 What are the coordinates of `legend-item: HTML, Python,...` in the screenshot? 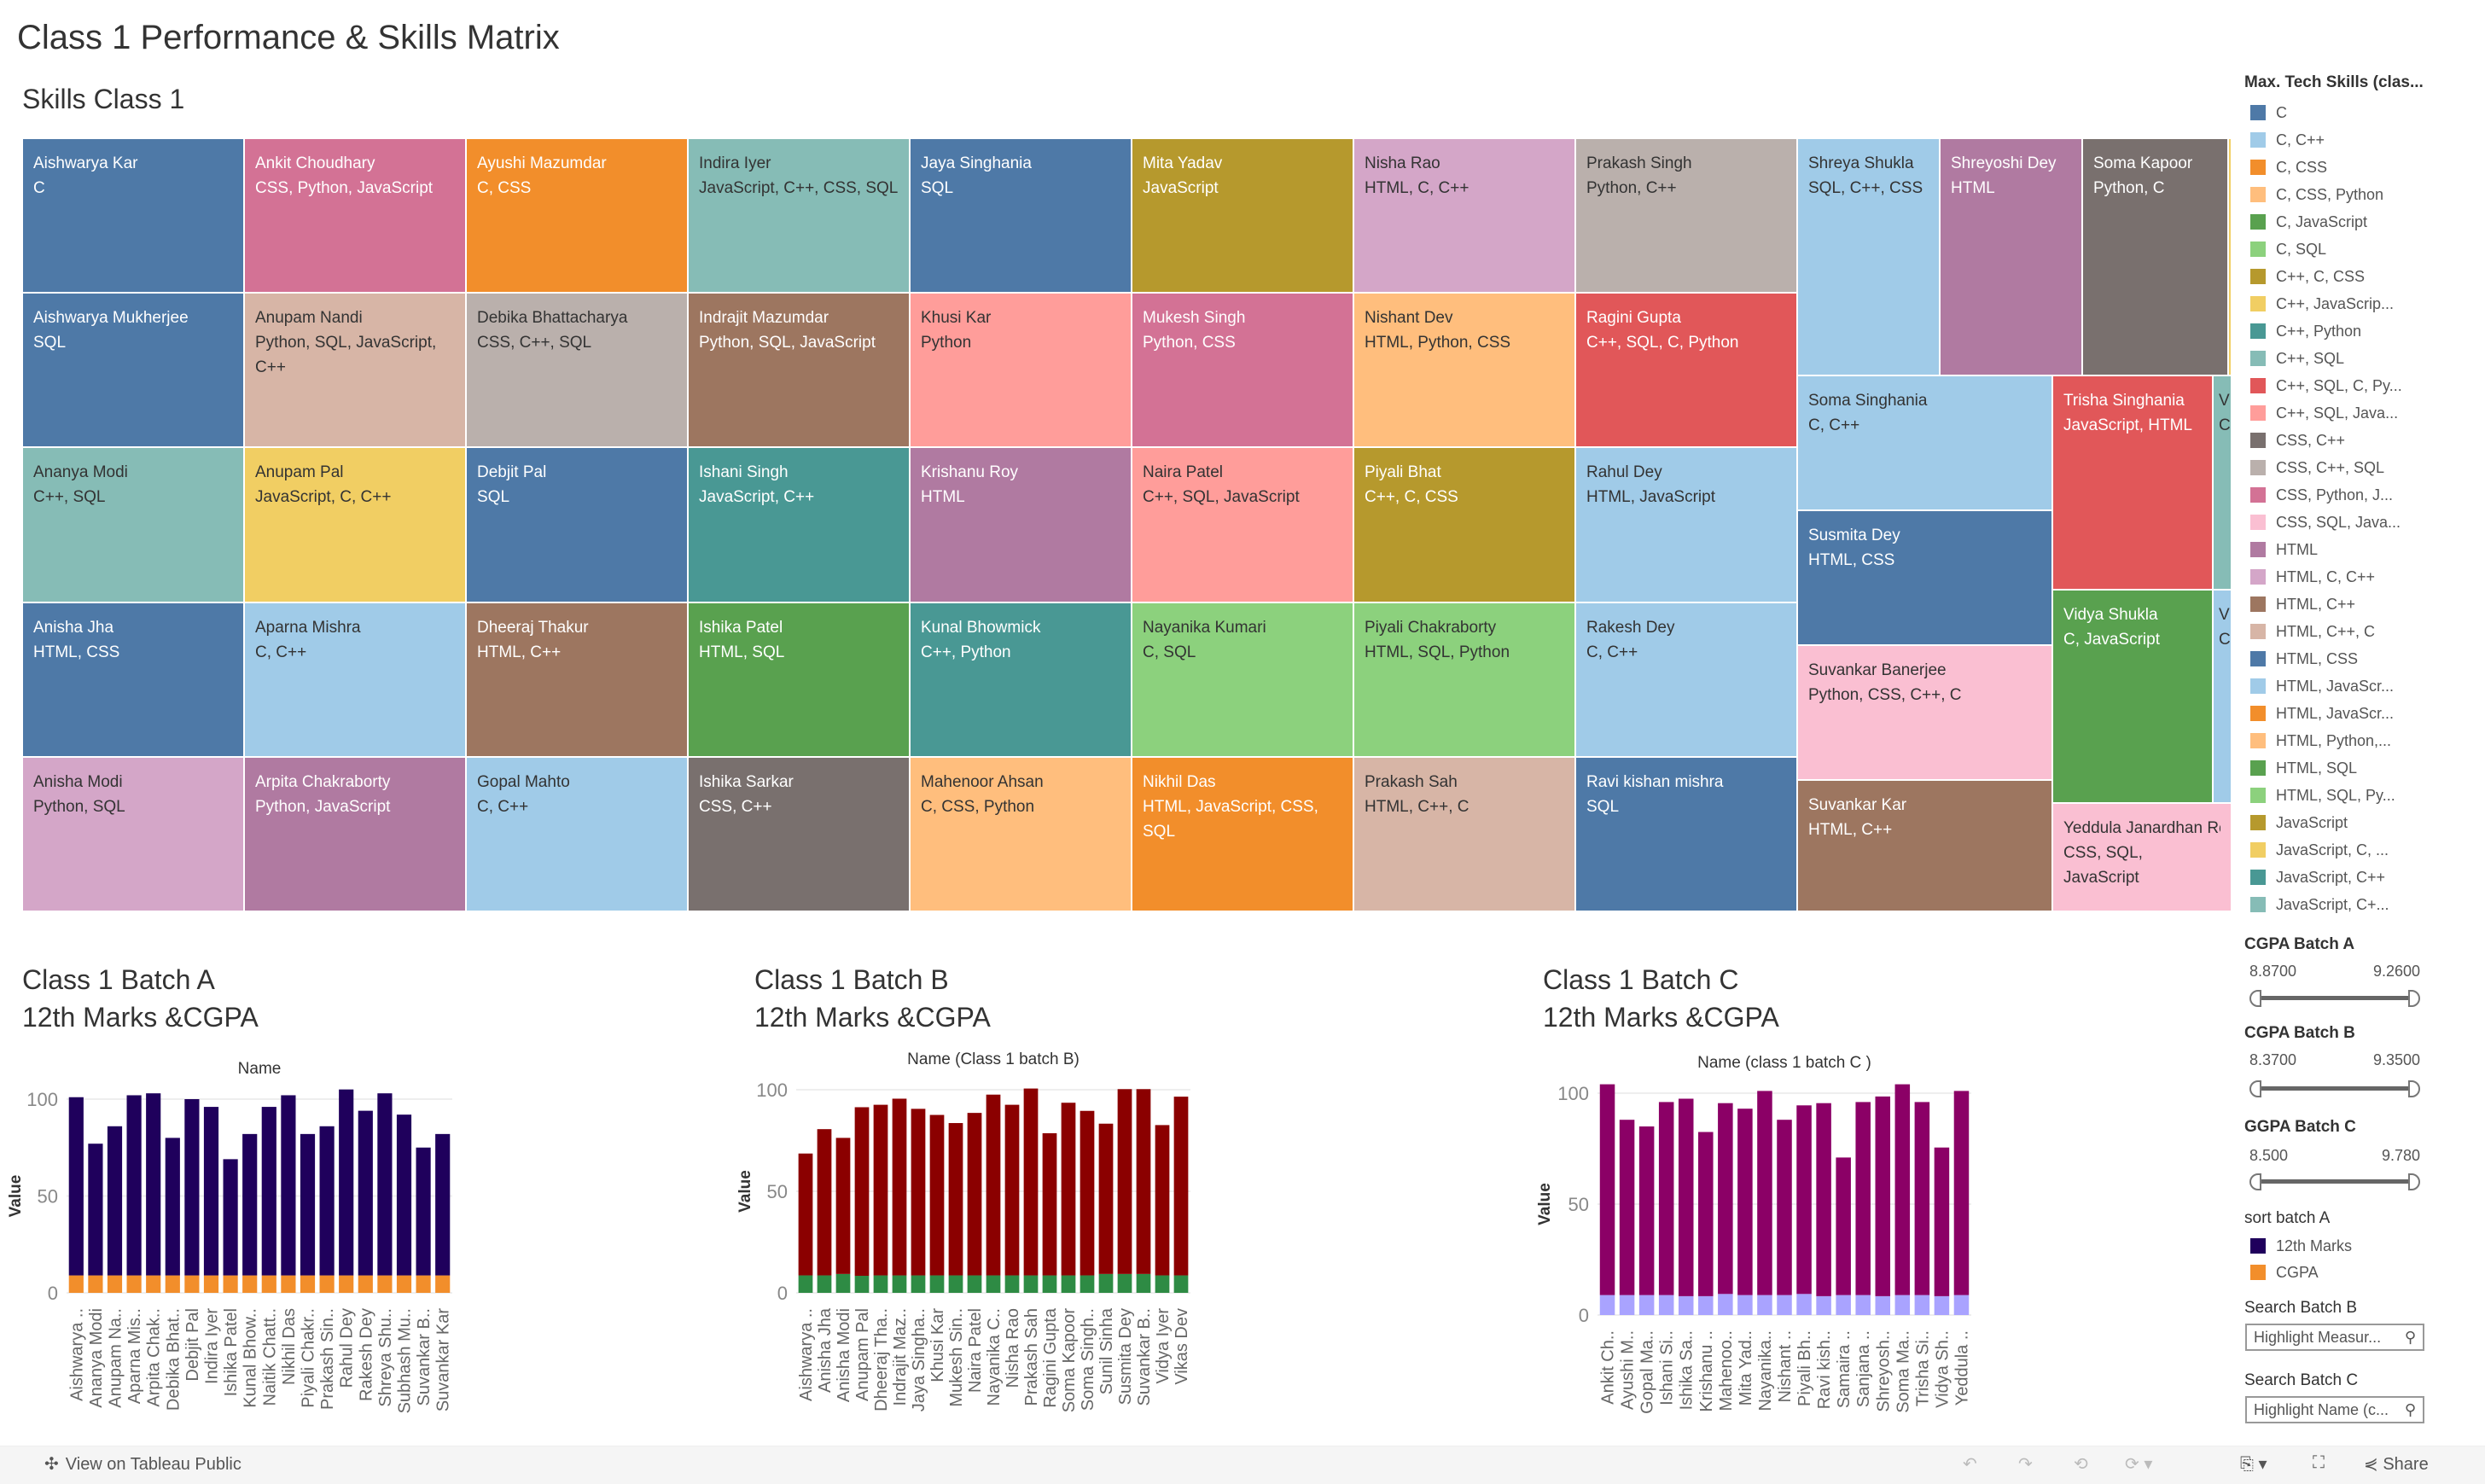 It's located at (2320, 741).